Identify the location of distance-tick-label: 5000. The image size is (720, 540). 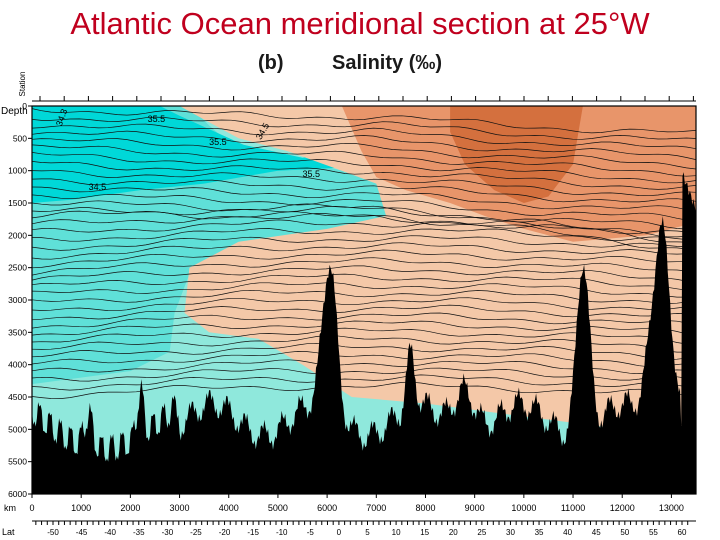
(278, 508).